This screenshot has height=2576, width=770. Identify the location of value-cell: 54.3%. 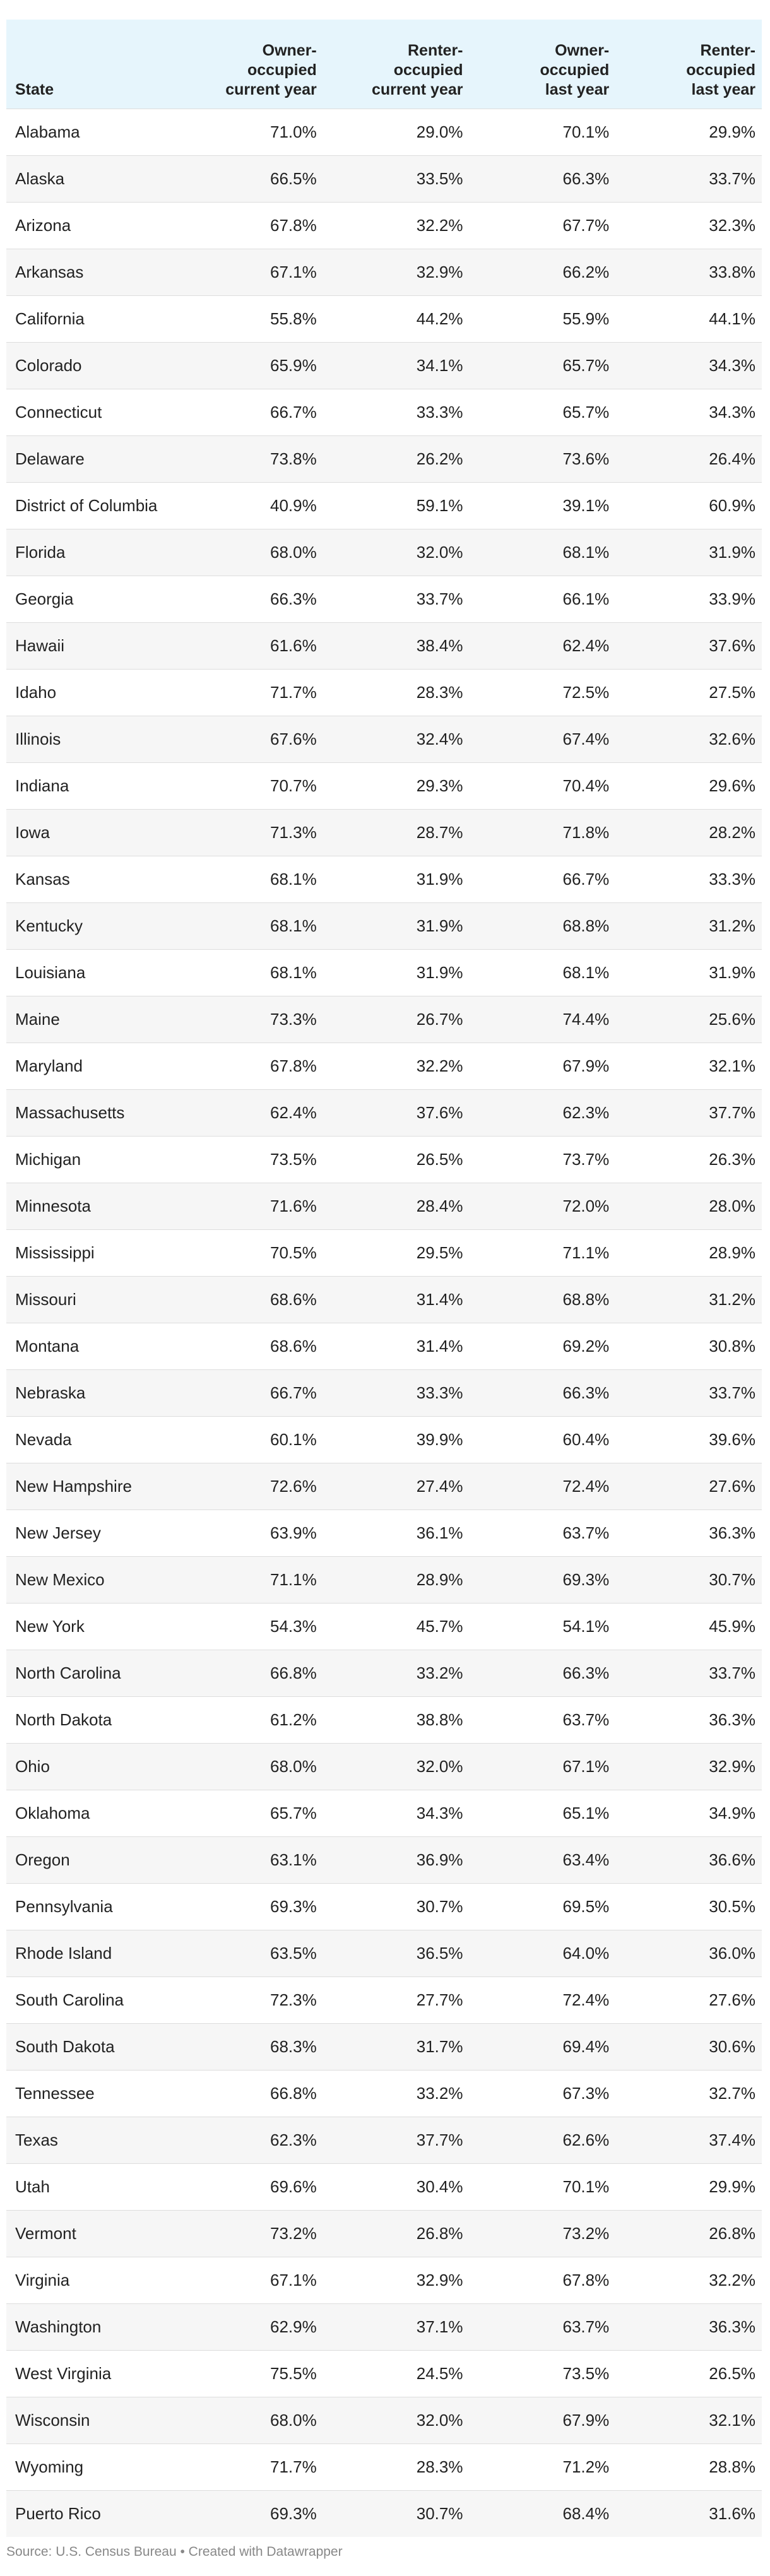
(250, 1626).